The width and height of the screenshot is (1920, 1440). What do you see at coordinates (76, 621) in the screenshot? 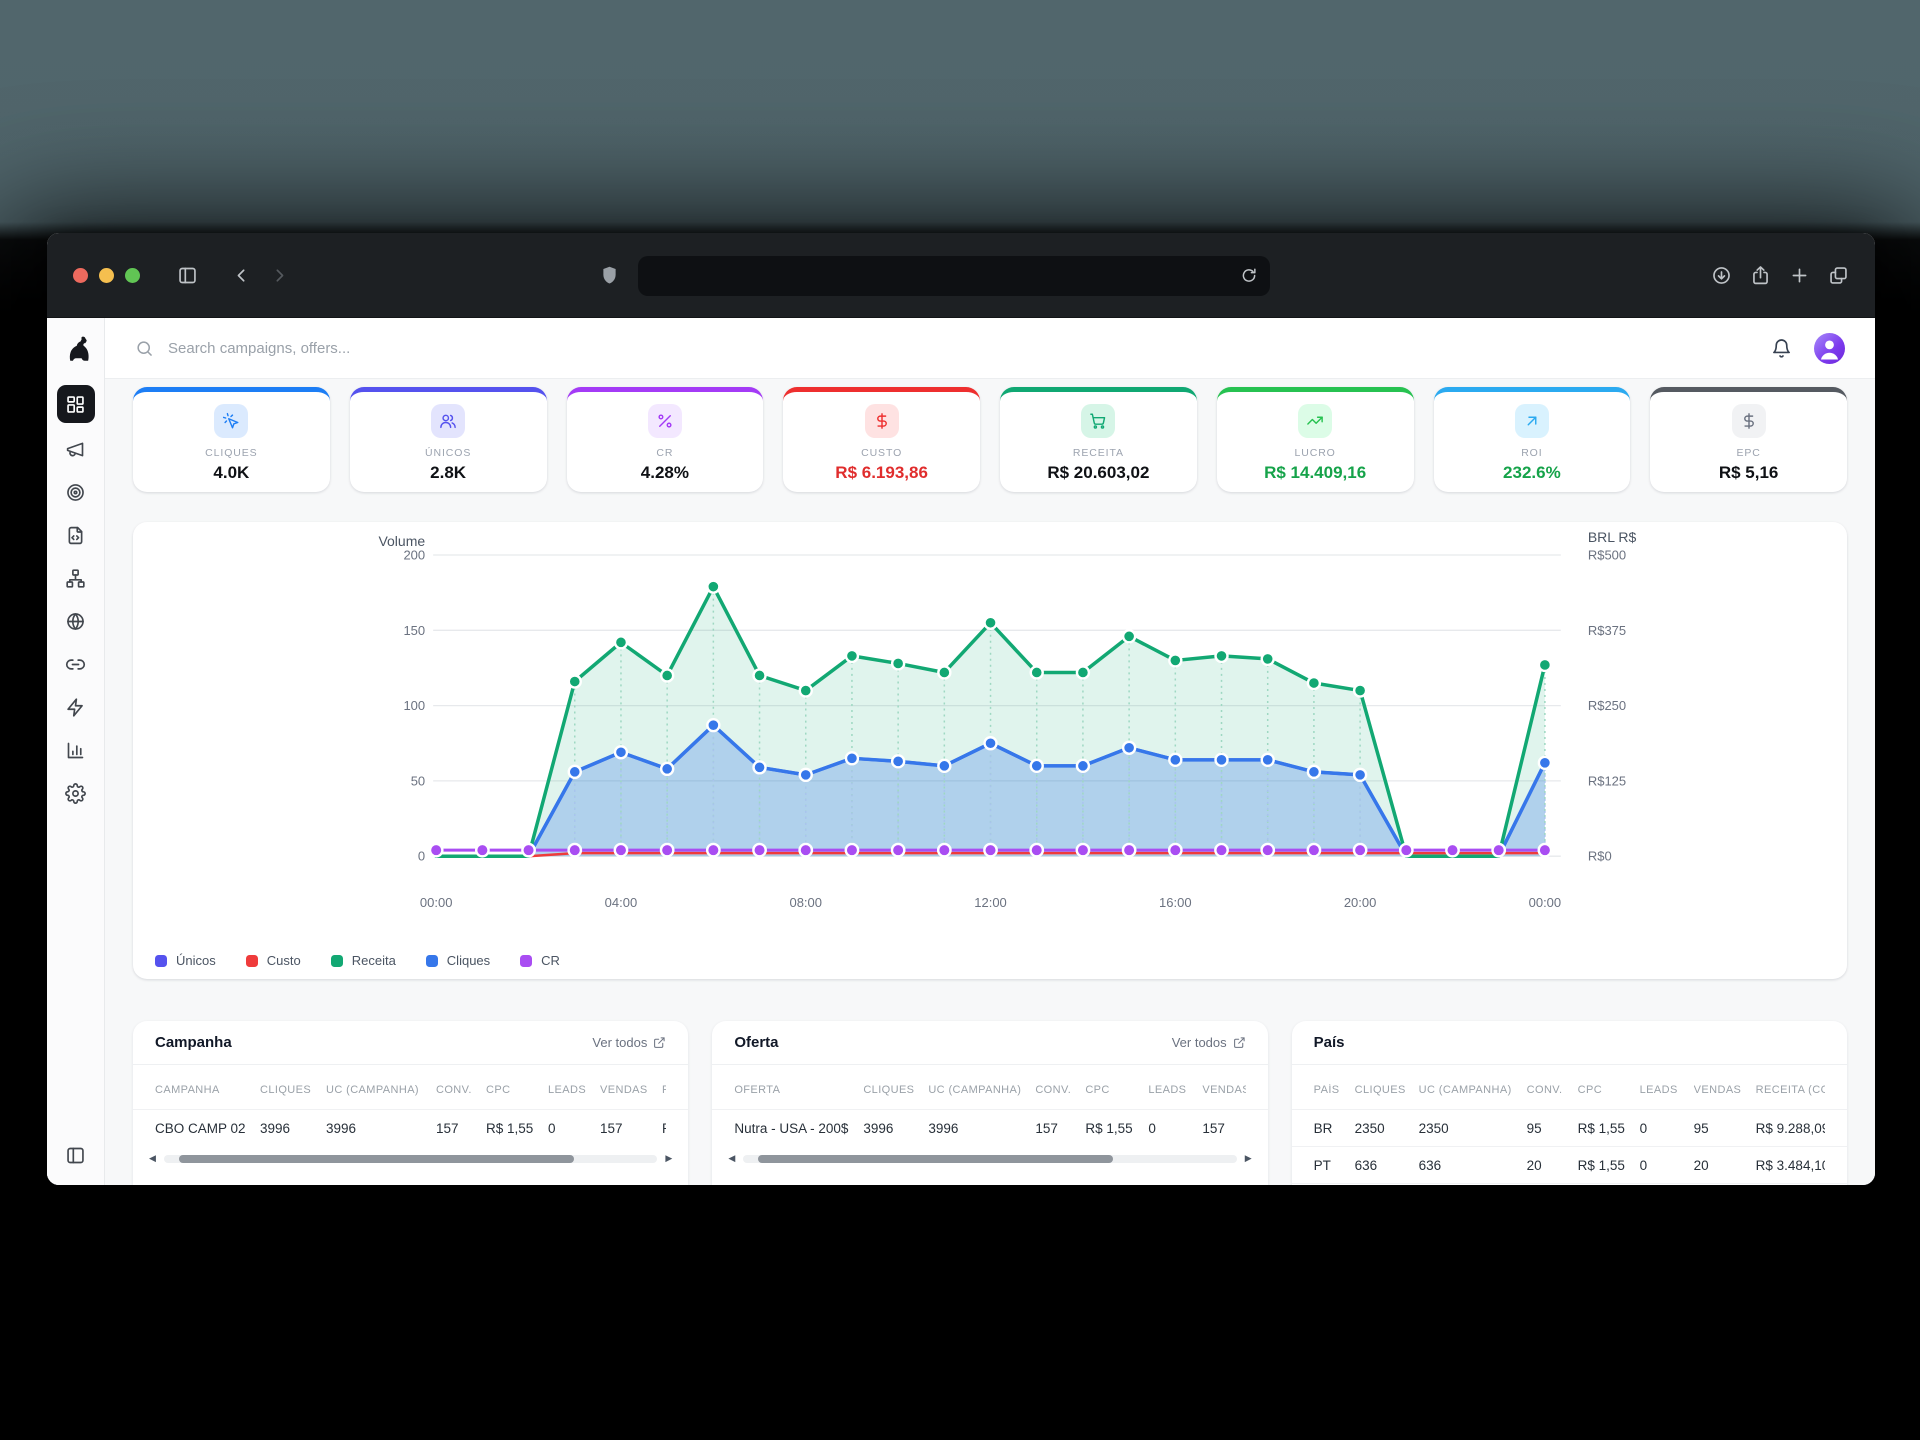
I see `sidebar-item-domains` at bounding box center [76, 621].